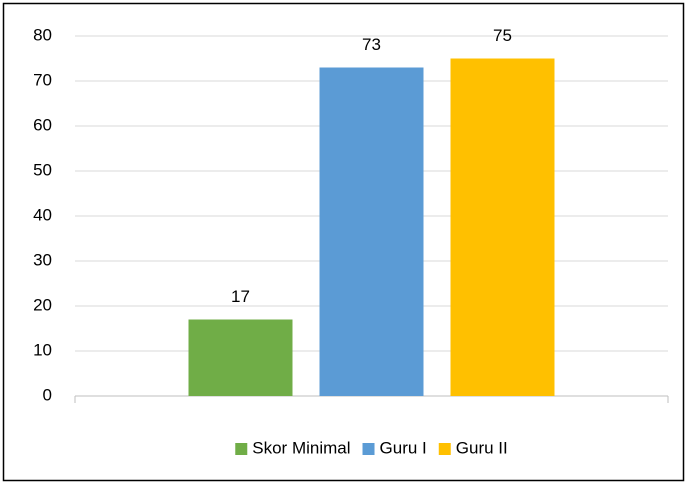  What do you see at coordinates (301, 447) in the screenshot?
I see `legend-label: Skor Minimal` at bounding box center [301, 447].